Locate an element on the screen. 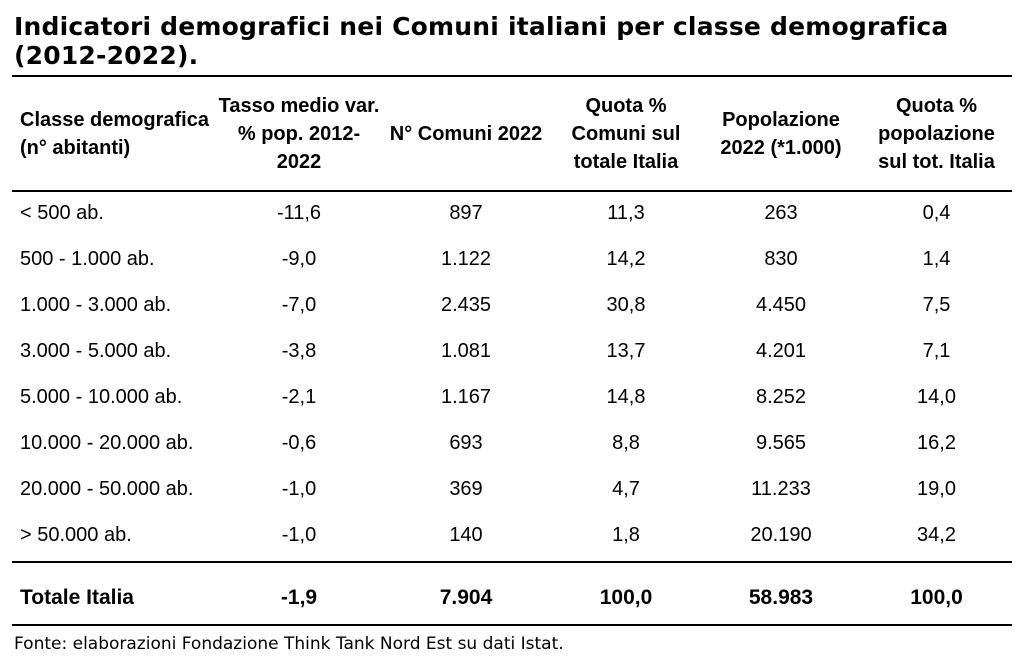 This screenshot has width=1024, height=671. cell-quota-popolazione: 0,4 is located at coordinates (936, 212).